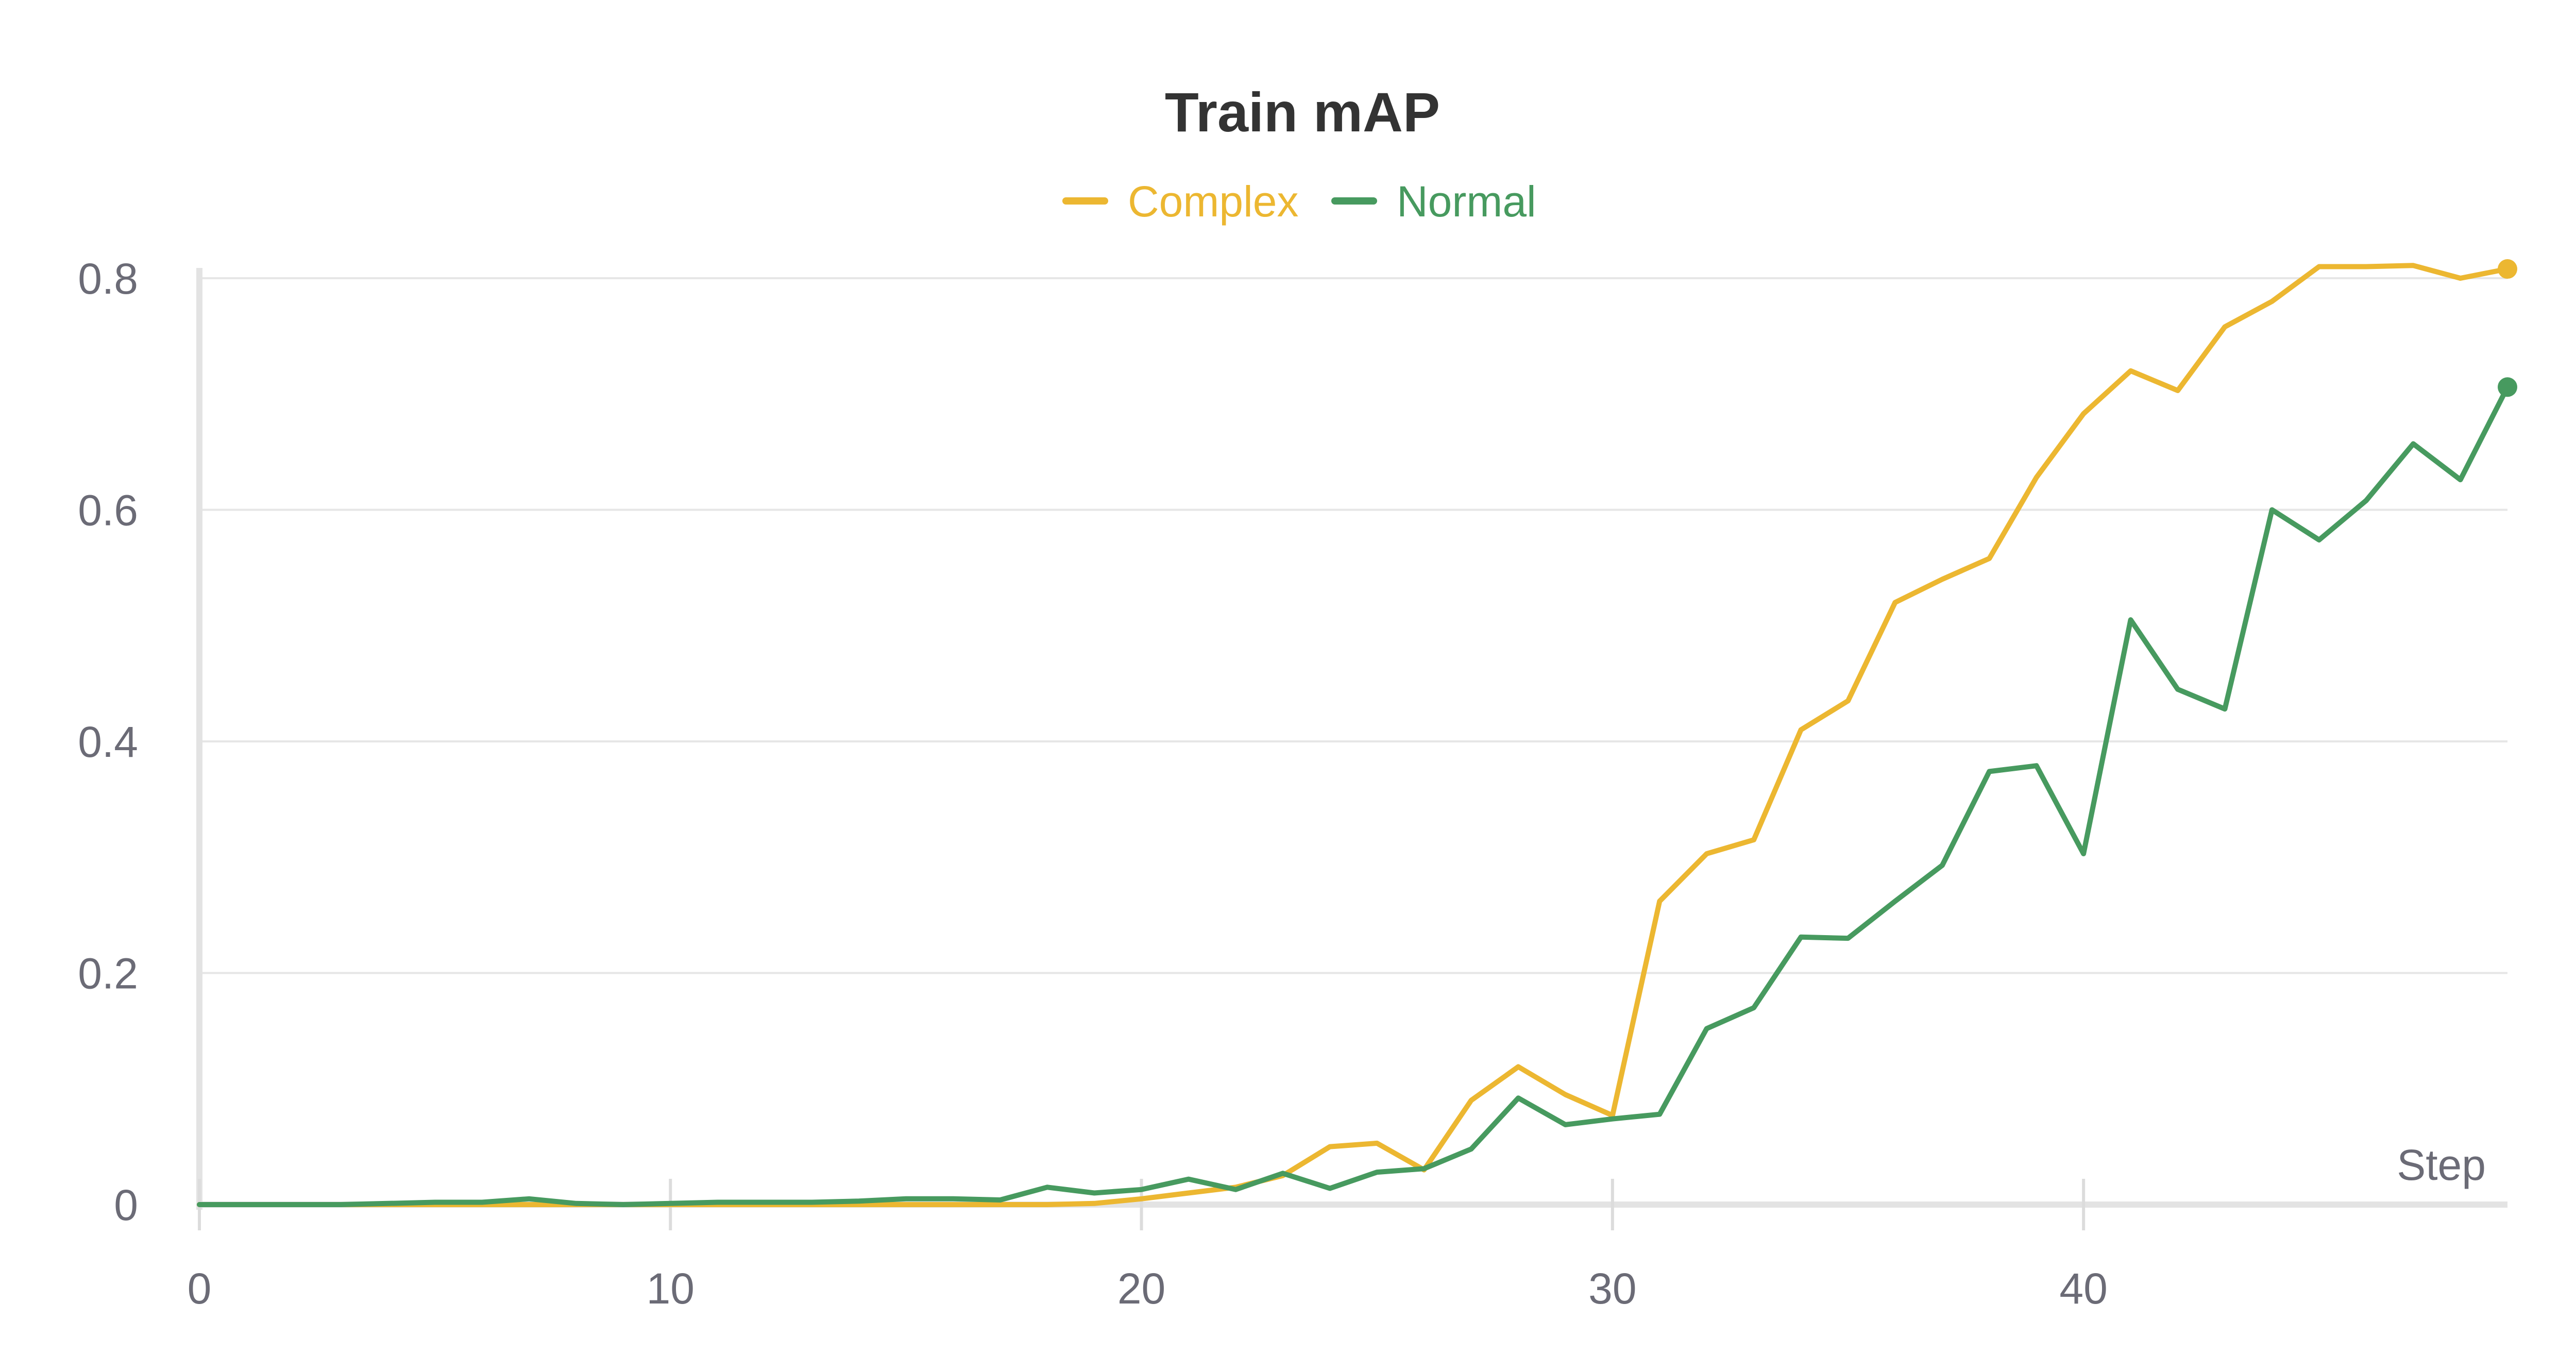 The width and height of the screenshot is (2576, 1371). Describe the element at coordinates (1299, 202) in the screenshot. I see `legend: Complex Normal` at that location.